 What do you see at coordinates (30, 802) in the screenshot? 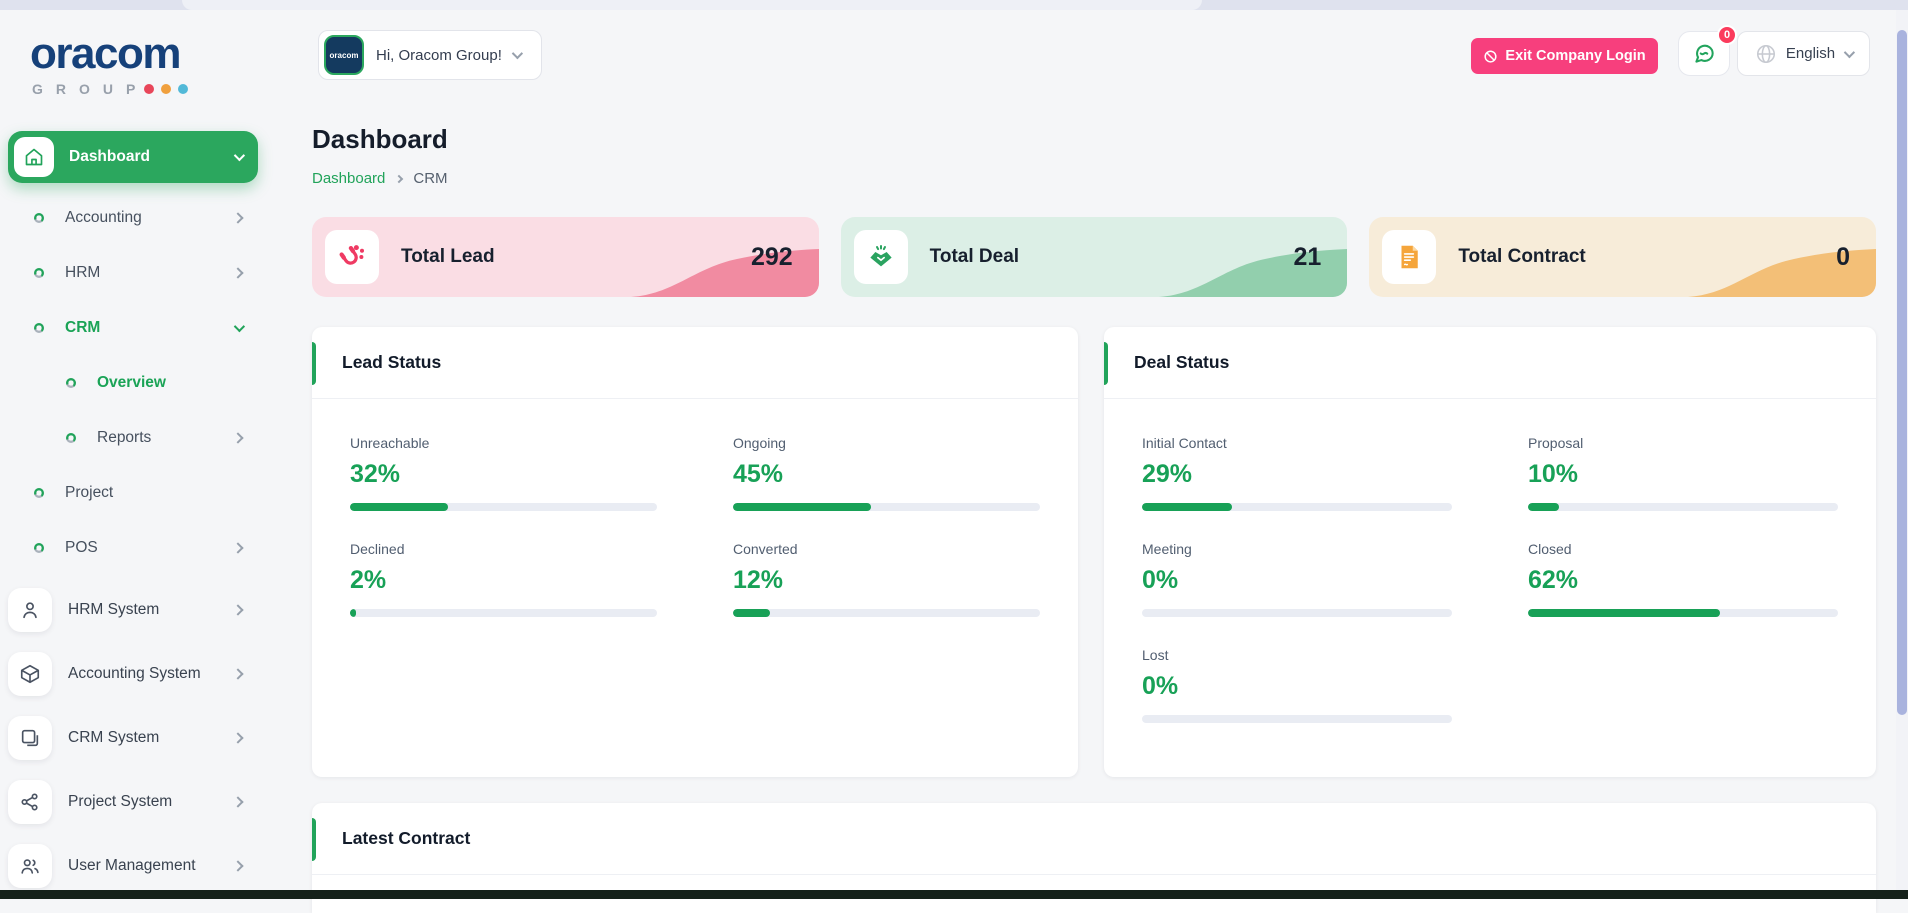
I see `share-nodes-icon` at bounding box center [30, 802].